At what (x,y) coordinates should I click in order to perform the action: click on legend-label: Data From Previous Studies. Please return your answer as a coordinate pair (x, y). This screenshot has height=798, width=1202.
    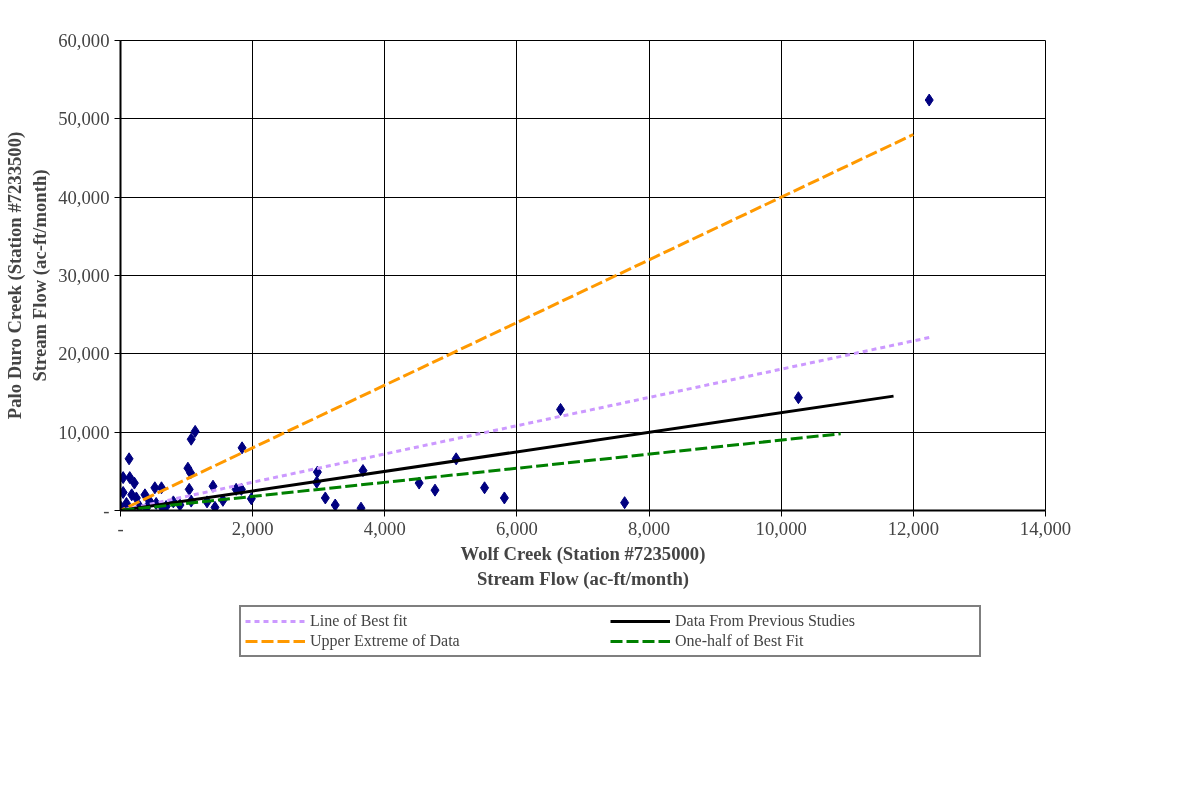
    Looking at the image, I should click on (765, 621).